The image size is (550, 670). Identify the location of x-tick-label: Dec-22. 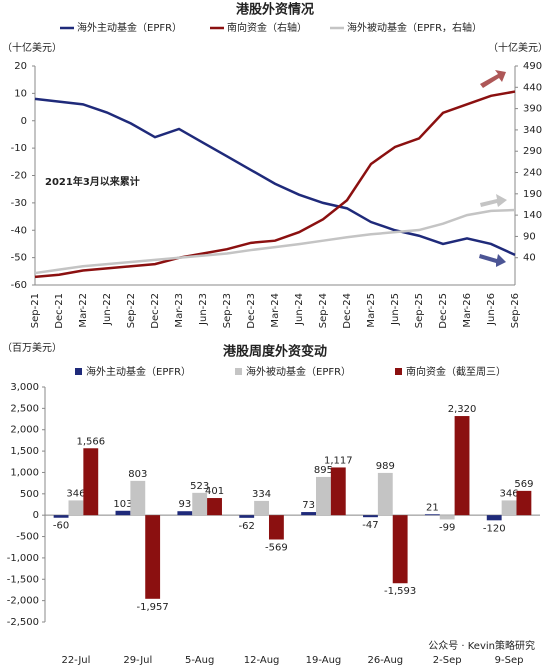
(155, 311).